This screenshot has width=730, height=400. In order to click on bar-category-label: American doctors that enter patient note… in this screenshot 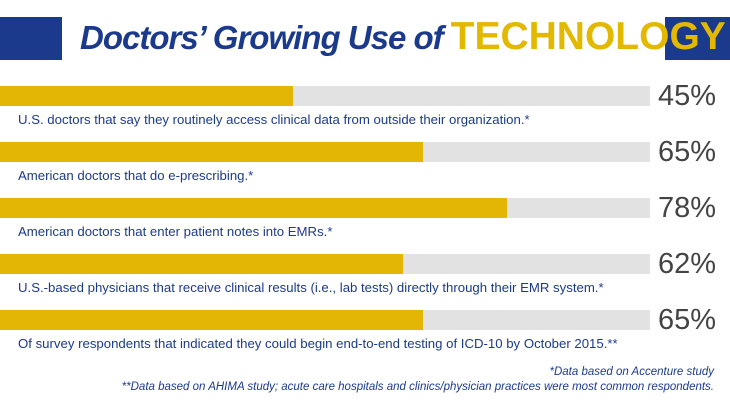, I will do `click(175, 231)`.